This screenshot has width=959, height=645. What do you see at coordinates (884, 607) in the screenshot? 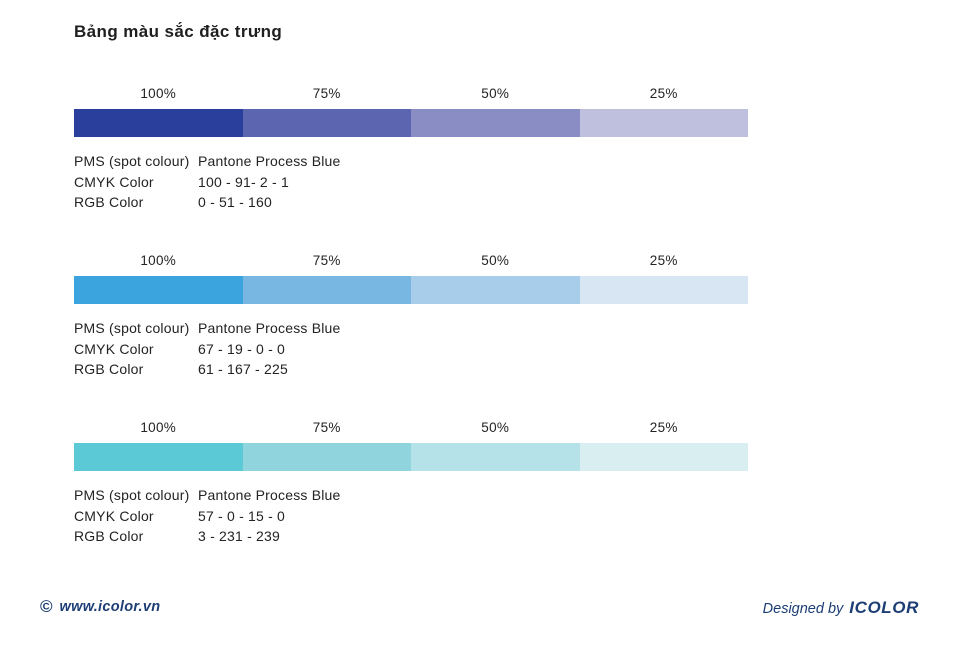
I see `brand-name: ICOLOR` at bounding box center [884, 607].